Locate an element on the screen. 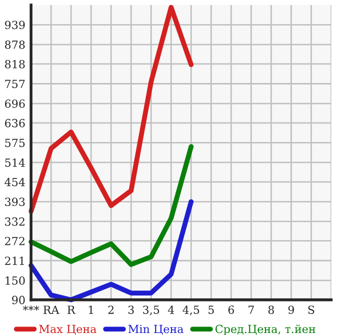 Image resolution: width=345 pixels, height=335 pixels. y-tick-label: 454 is located at coordinates (14, 182).